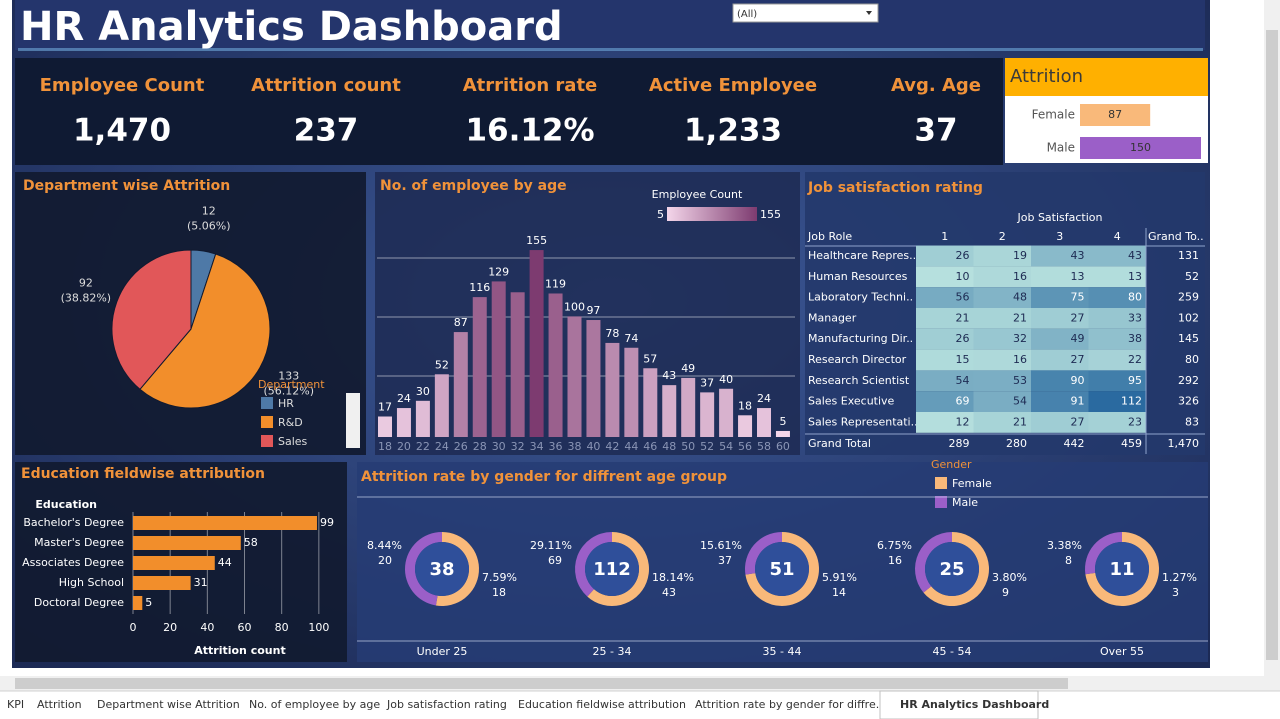 The height and width of the screenshot is (719, 1280). I want to click on bar-label: 58, so click(251, 542).